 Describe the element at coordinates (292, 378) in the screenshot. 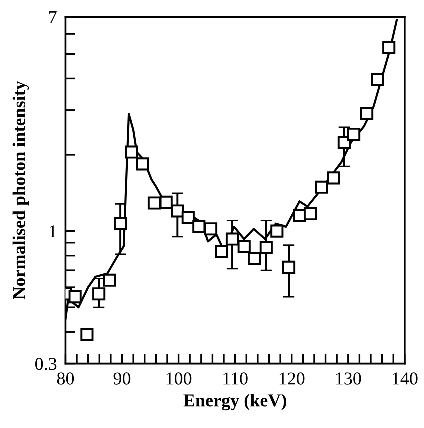

I see `x-tick-label: 120` at that location.